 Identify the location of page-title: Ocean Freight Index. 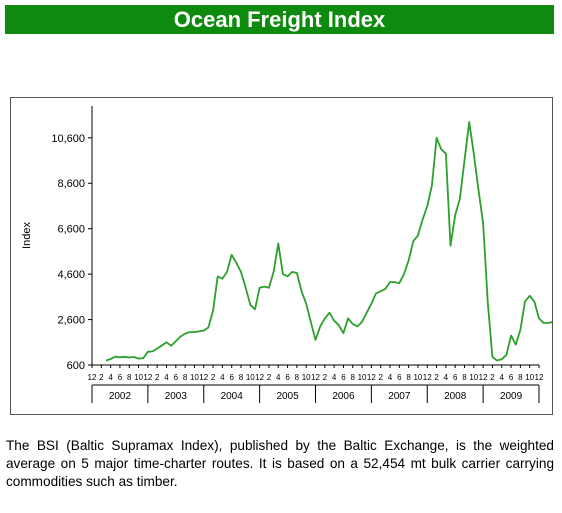
(279, 19).